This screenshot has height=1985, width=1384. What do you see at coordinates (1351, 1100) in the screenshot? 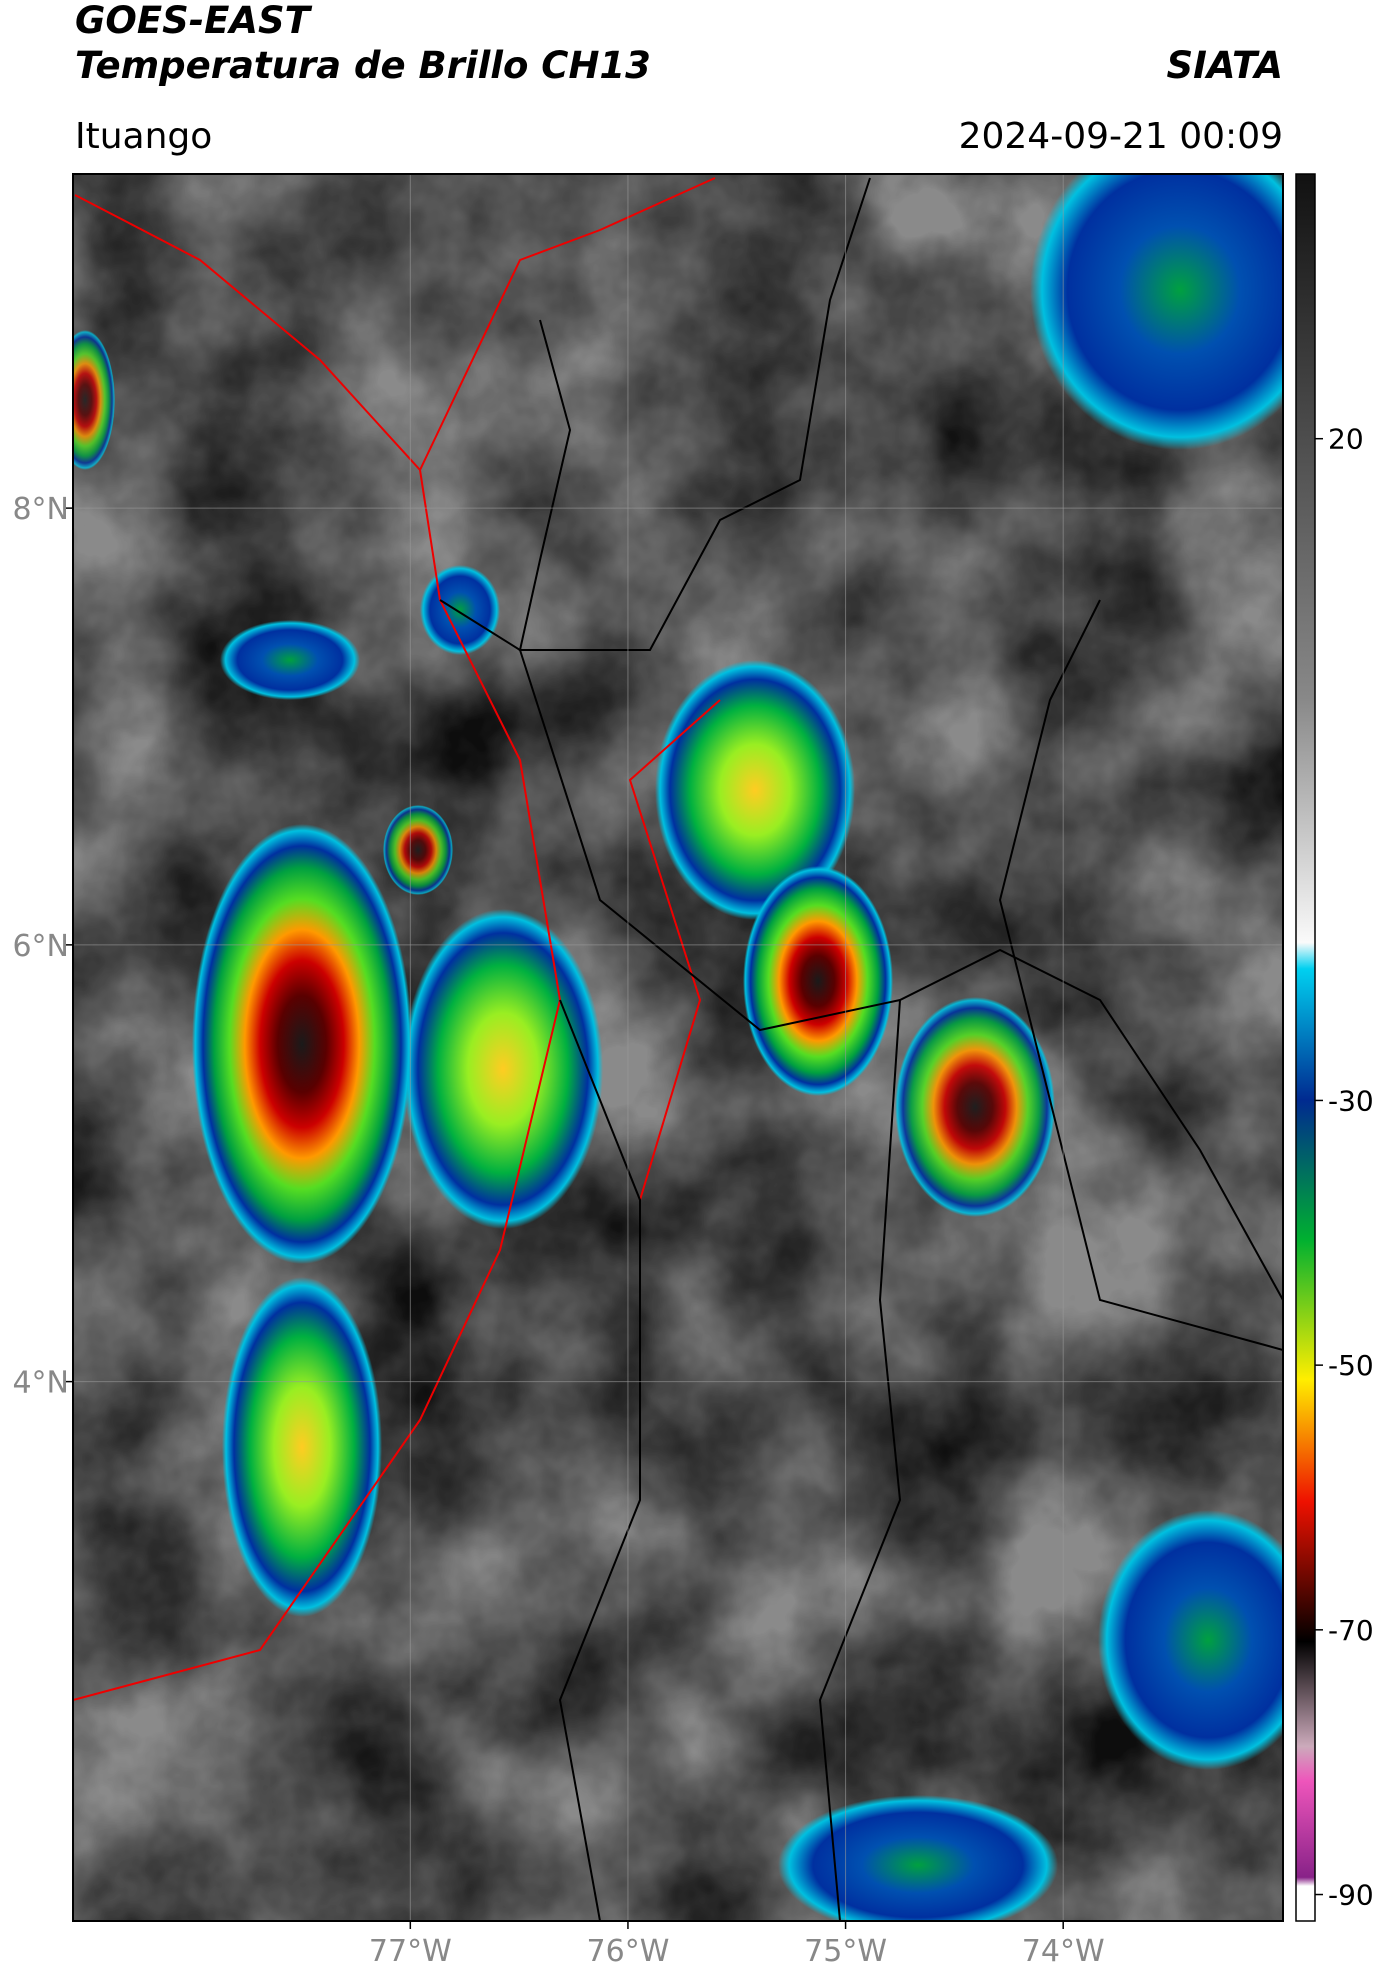
I see `colorbar-tick-label: -30` at bounding box center [1351, 1100].